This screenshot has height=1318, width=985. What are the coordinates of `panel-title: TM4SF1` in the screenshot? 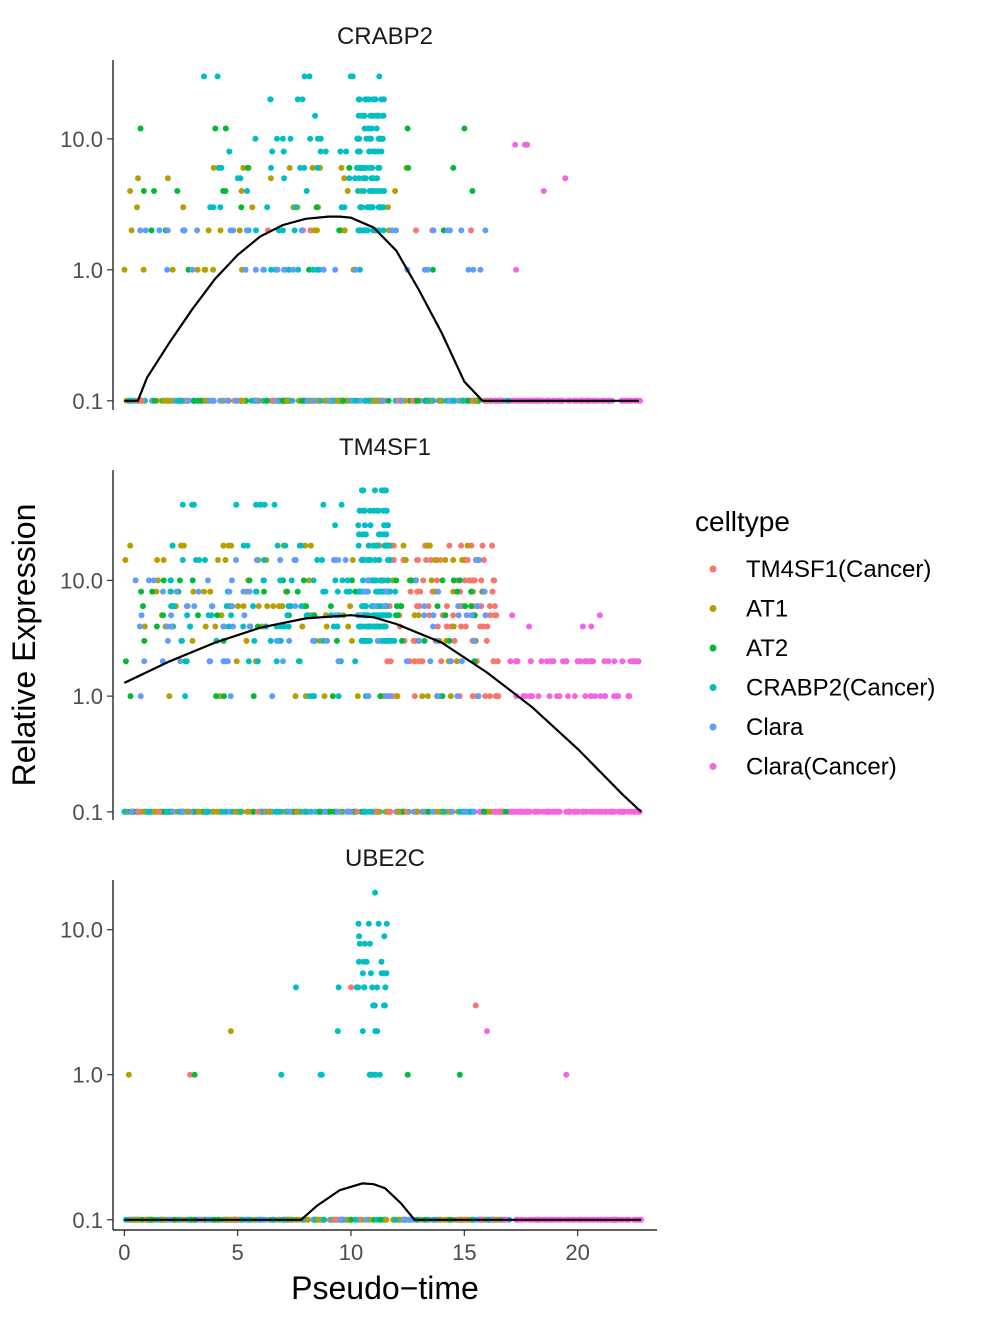 It's located at (385, 447).